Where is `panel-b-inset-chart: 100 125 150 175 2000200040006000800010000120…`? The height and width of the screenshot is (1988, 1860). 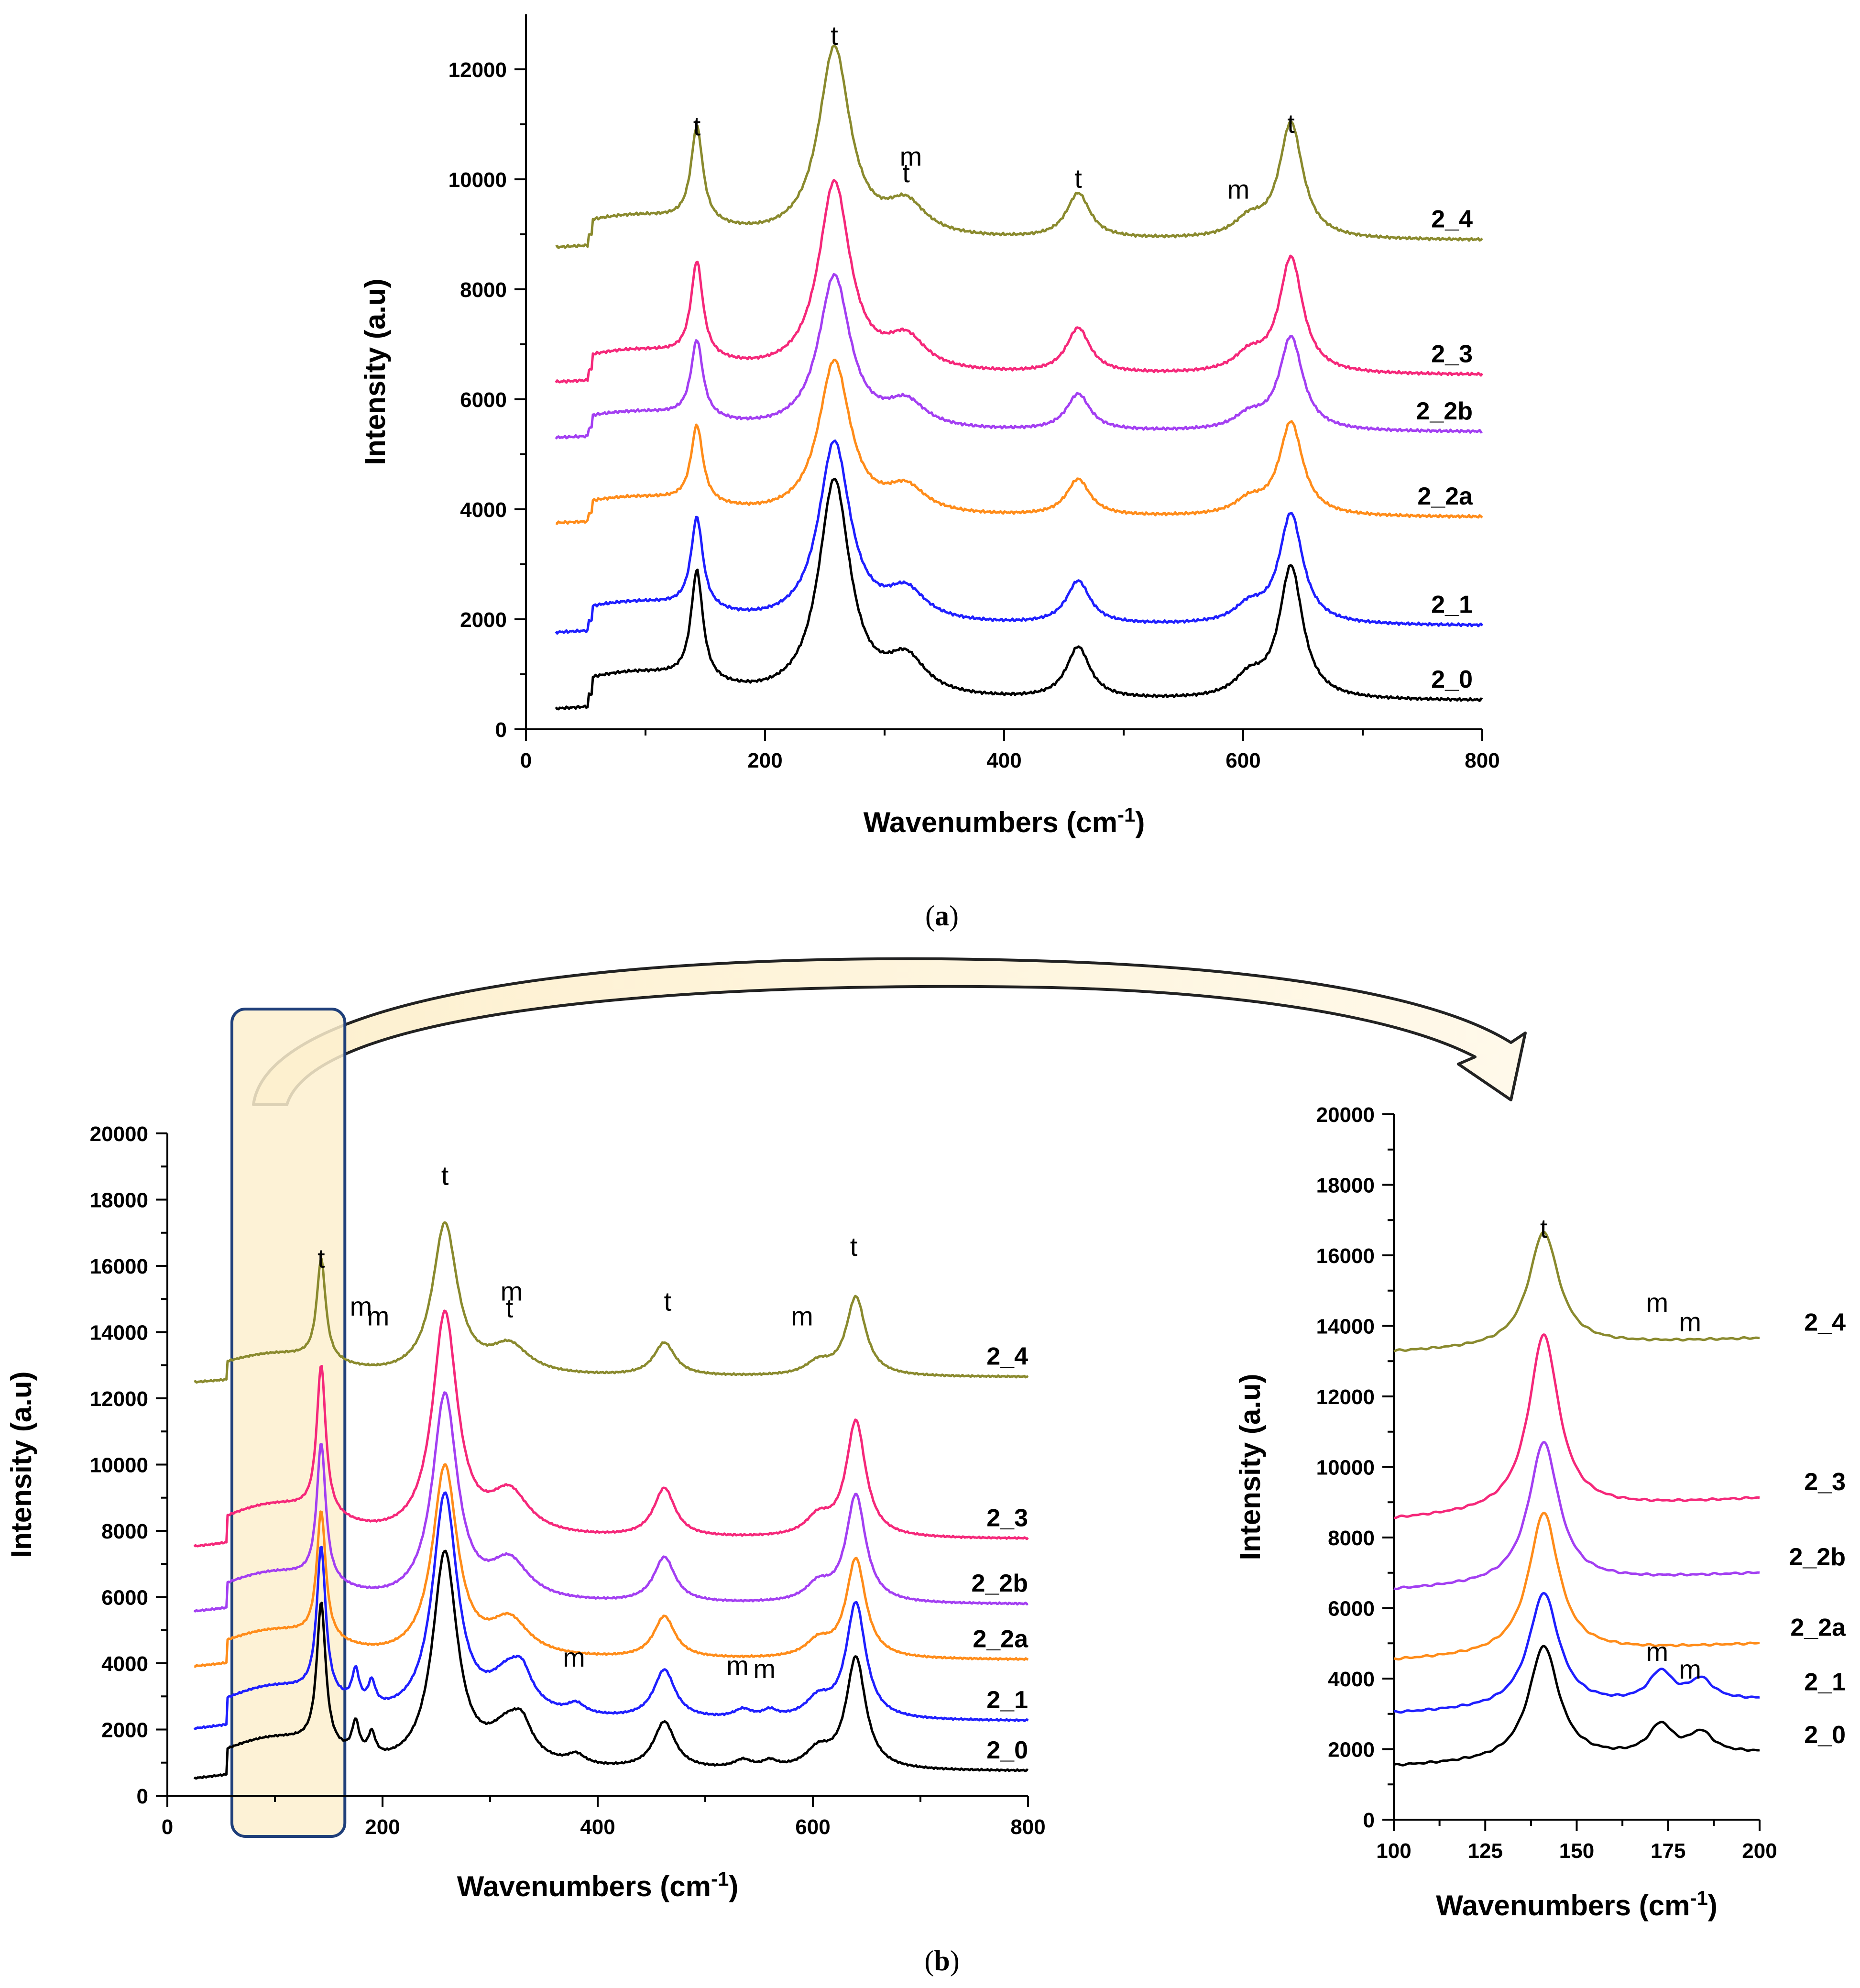
panel-b-inset-chart: 100 125 150 175 2000200040006000800010000120… is located at coordinates (1540, 1512).